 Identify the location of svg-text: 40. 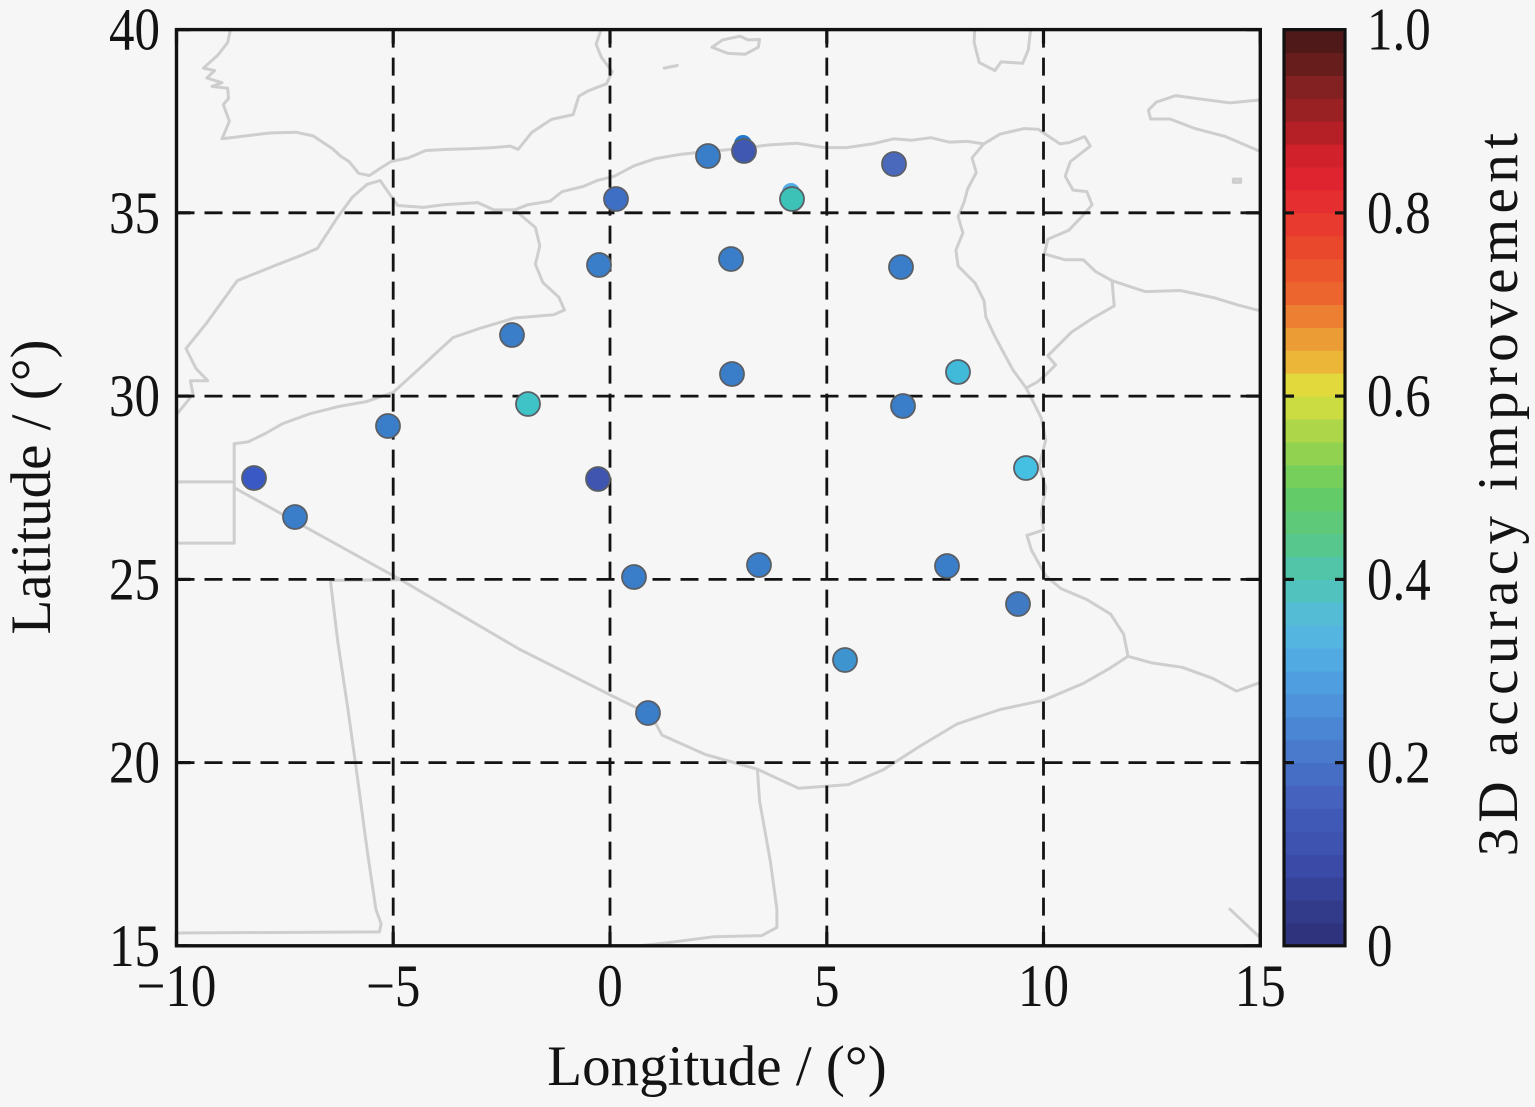
(134, 32).